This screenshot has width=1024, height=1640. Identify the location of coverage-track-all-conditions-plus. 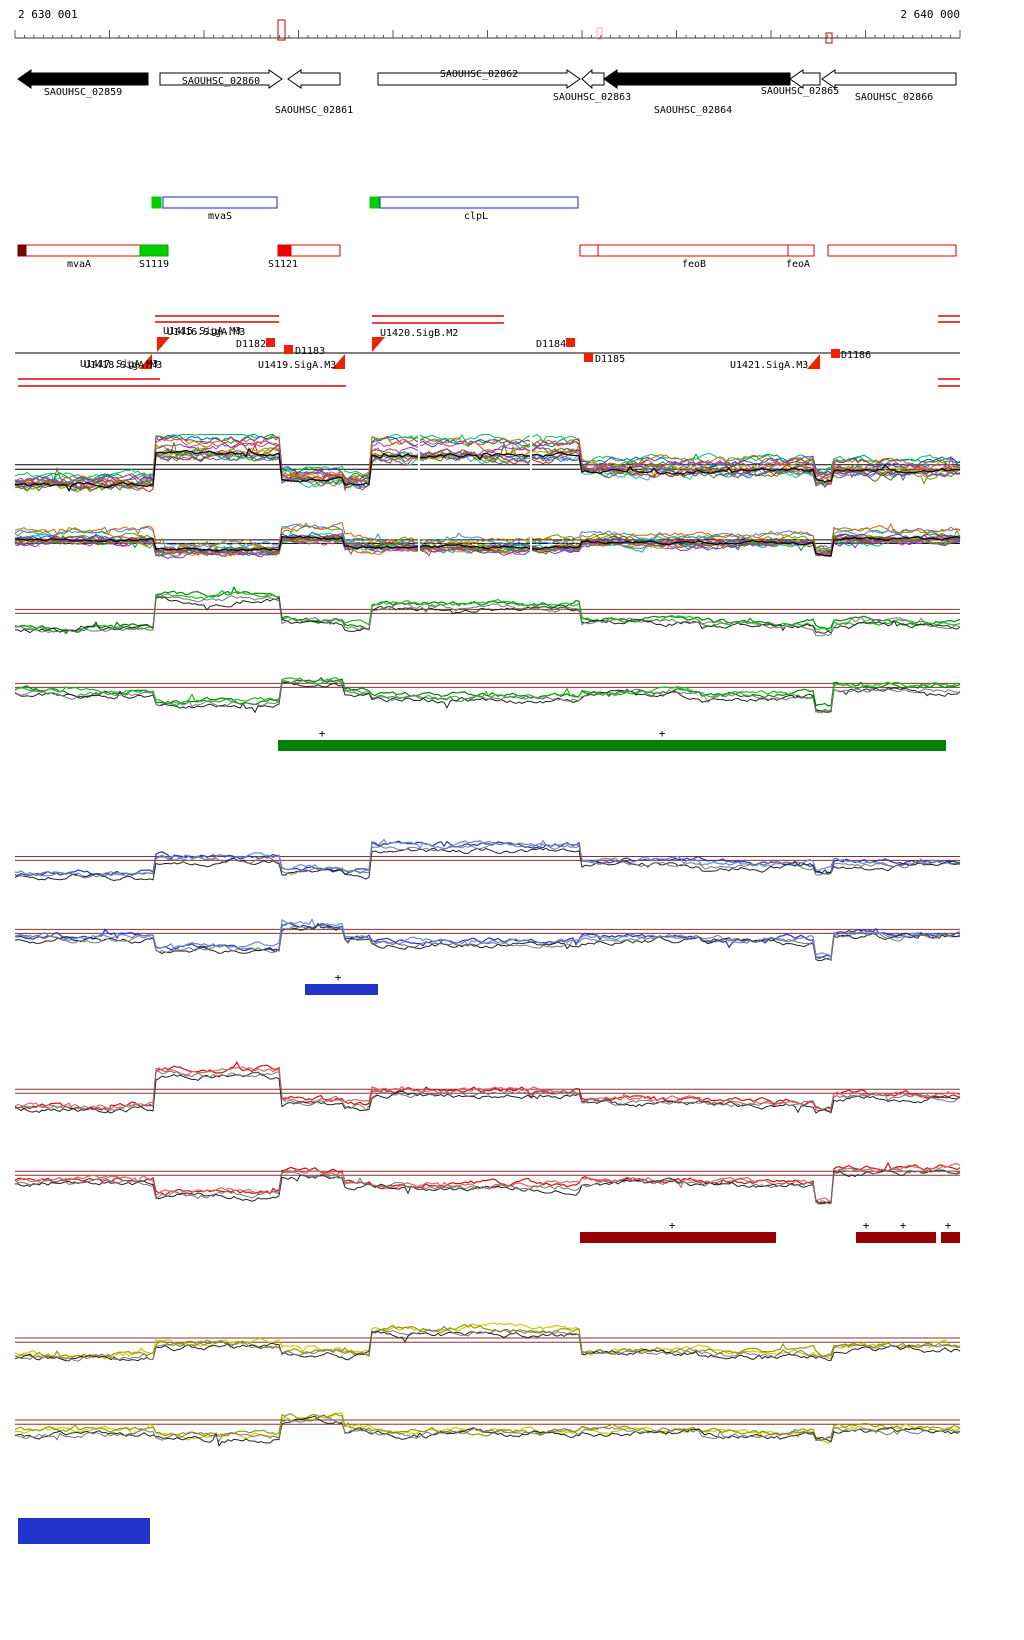
(487, 463).